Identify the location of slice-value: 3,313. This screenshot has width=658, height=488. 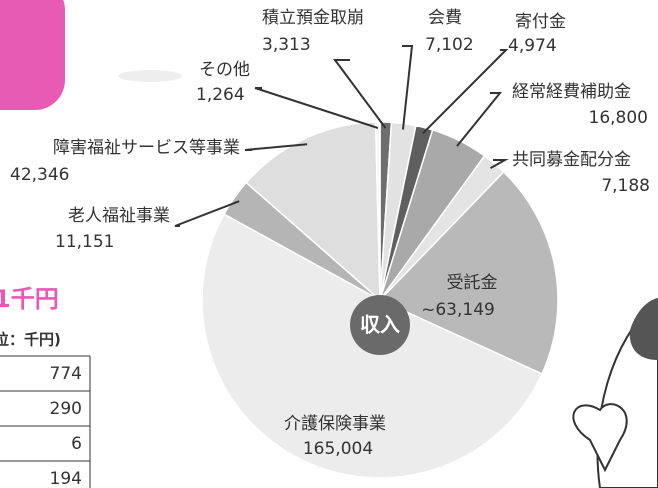
(286, 45).